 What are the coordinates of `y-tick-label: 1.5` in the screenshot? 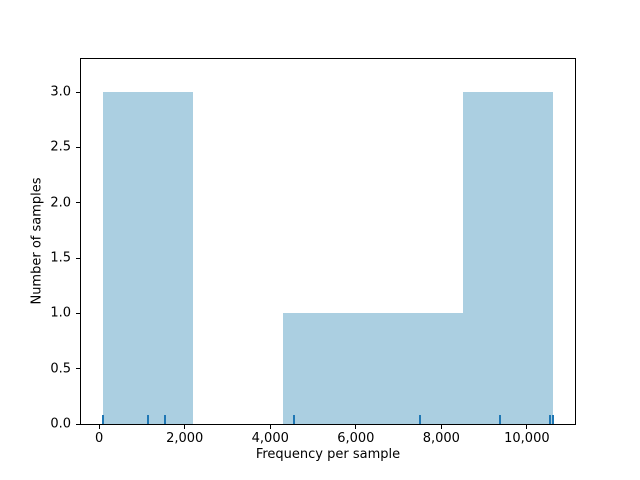 It's located at (60, 258).